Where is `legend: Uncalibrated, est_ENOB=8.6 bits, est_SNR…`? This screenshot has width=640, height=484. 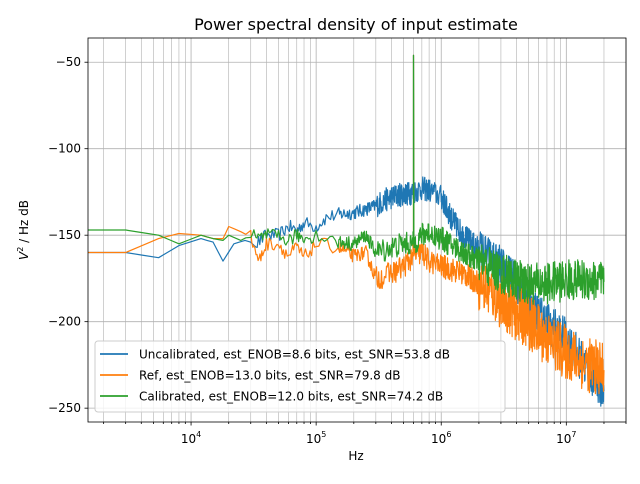
legend: Uncalibrated, est_ENOB=8.6 bits, est_SNR… is located at coordinates (300, 376).